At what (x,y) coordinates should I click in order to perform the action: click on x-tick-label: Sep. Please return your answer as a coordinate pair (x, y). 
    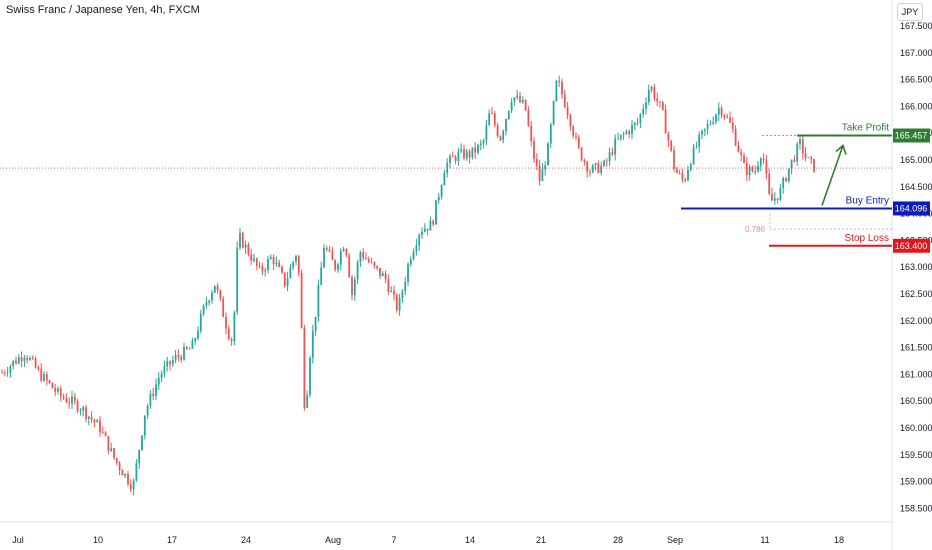
    Looking at the image, I should click on (675, 540).